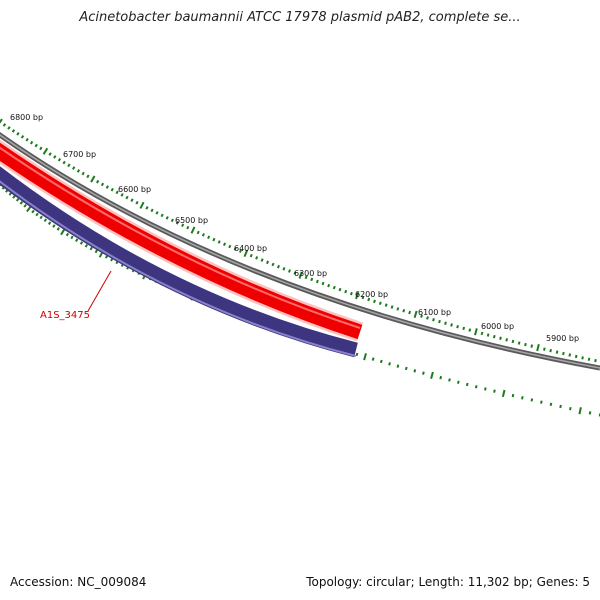 Image resolution: width=600 pixels, height=600 pixels. Describe the element at coordinates (434, 312) in the screenshot. I see `tick-label: 6100 bp` at that location.